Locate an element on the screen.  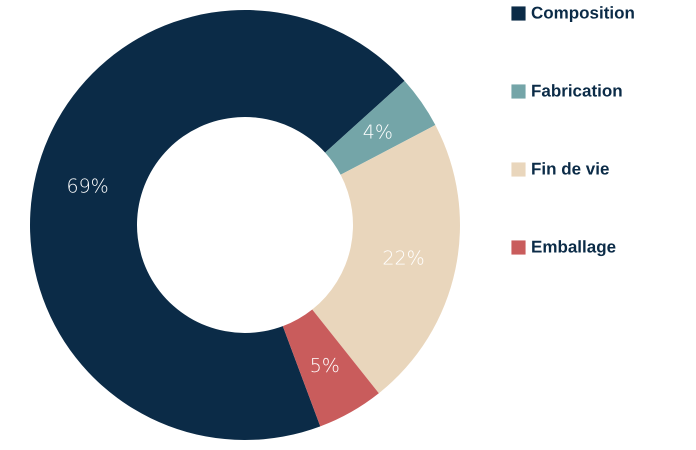
legend-label: Fabrication is located at coordinates (577, 91).